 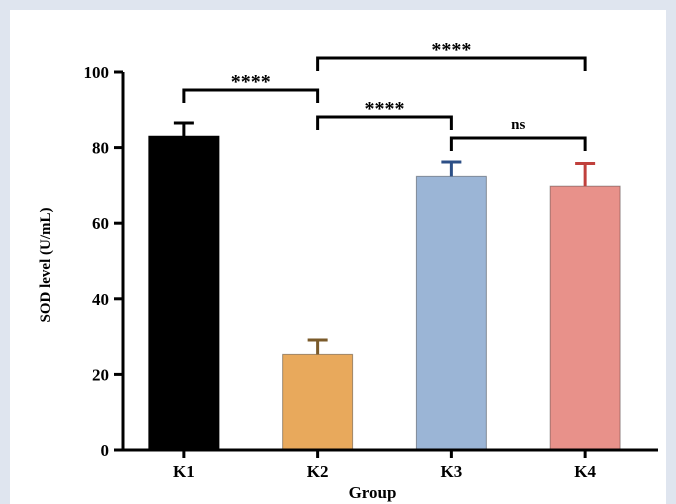 What do you see at coordinates (518, 134) in the screenshot?
I see `significance-bracket-k3-k4: ns` at bounding box center [518, 134].